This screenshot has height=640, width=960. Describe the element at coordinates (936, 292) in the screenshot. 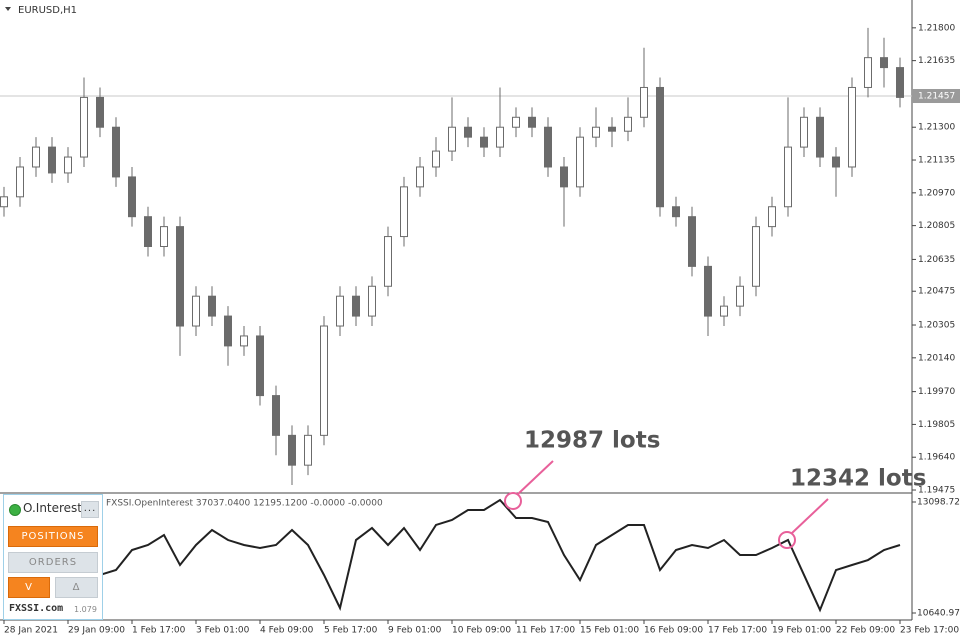

I see `y-tick-label: 1.20475` at that location.